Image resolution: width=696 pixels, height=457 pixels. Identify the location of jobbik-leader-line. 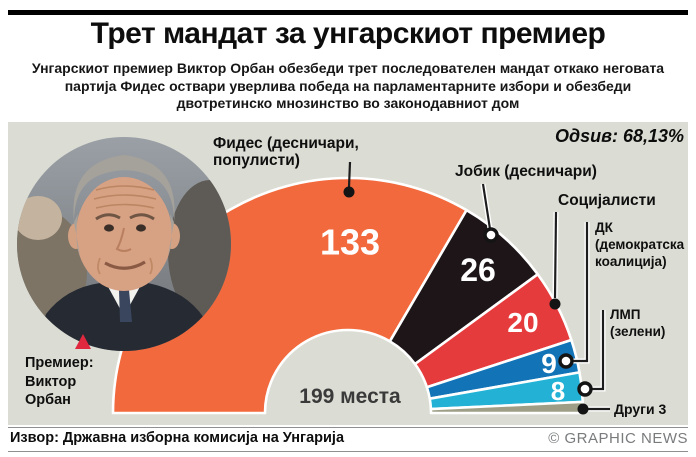
(486, 206).